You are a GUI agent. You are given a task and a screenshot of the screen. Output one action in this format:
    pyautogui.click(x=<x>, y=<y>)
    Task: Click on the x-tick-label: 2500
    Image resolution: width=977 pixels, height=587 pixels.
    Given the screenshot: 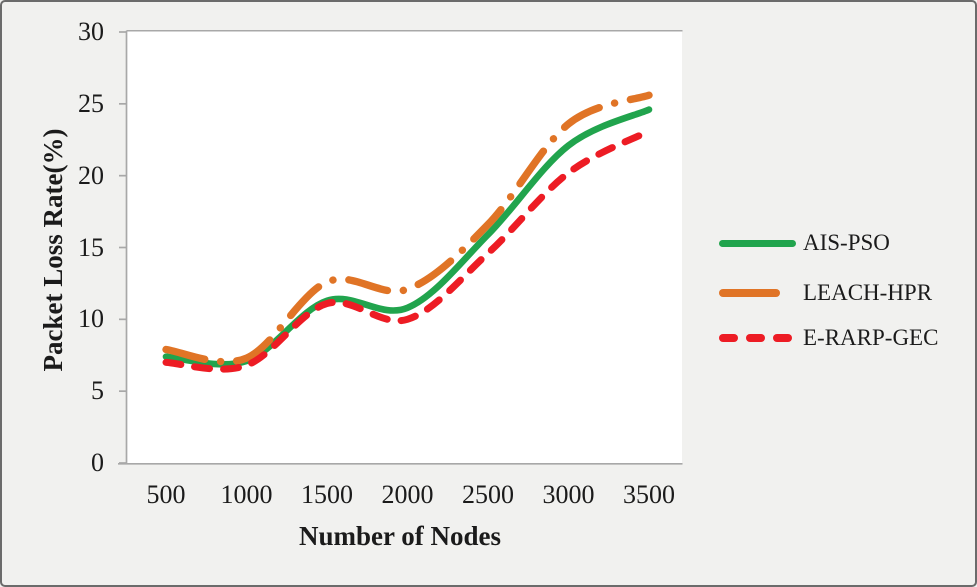 What is the action you would take?
    pyautogui.click(x=488, y=494)
    